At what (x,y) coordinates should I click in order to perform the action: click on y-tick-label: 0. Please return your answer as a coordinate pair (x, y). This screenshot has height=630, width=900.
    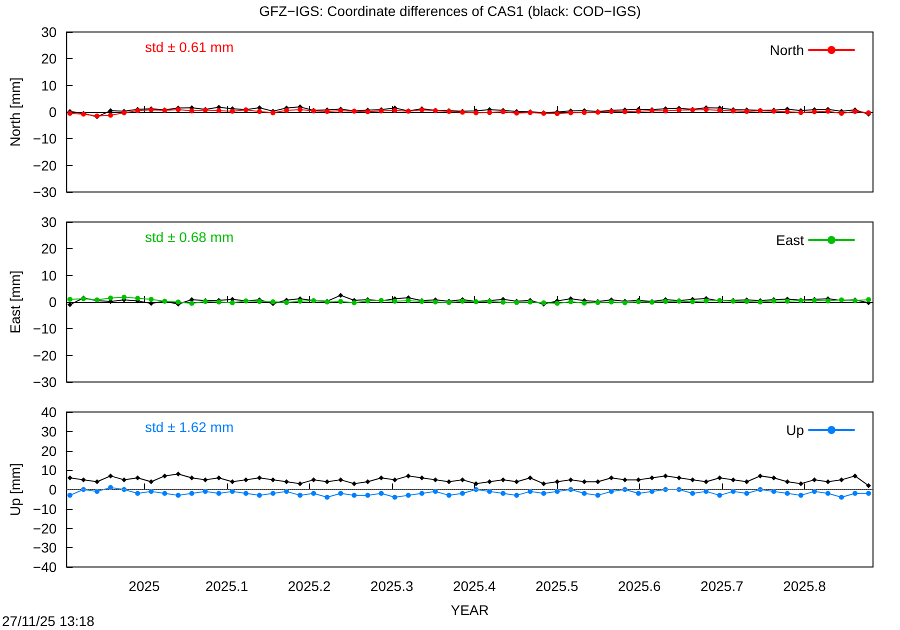
    Looking at the image, I should click on (52, 302).